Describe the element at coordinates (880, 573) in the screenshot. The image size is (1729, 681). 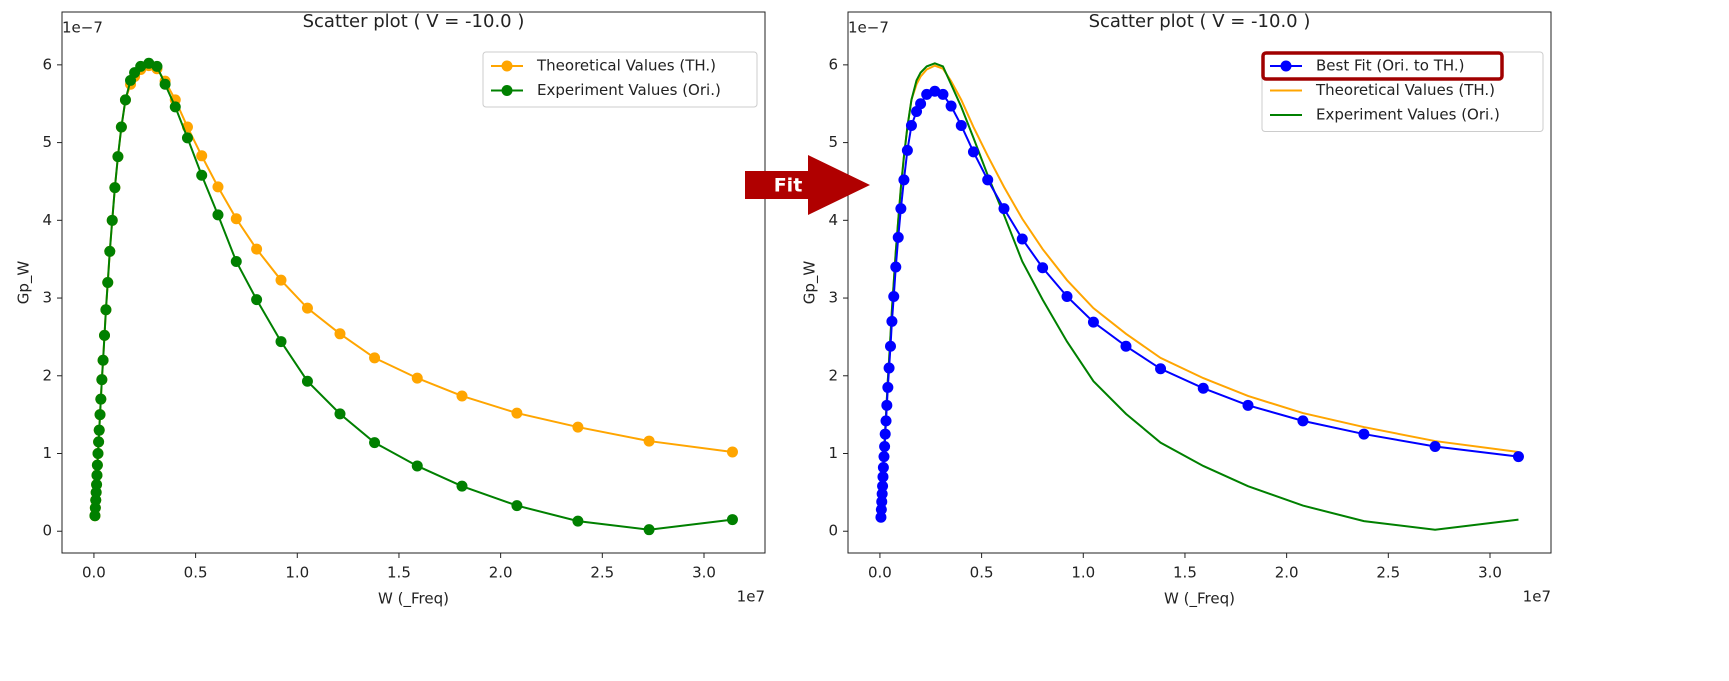
I see `x-tick-label: 0.0` at that location.